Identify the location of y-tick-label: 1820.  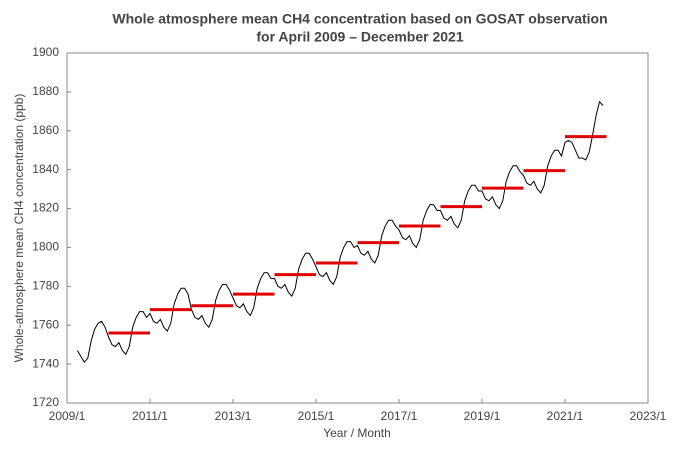
(45, 208).